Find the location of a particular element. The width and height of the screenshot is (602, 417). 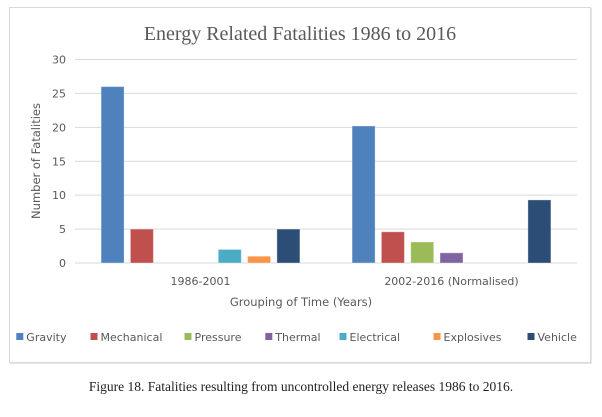

legend-label: Mechanical is located at coordinates (132, 337).